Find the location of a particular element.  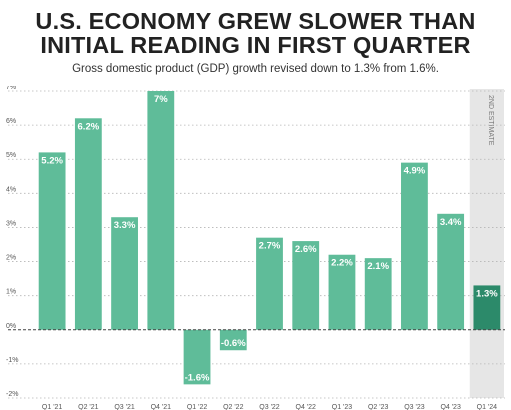

bar-value-label: 3.4% is located at coordinates (451, 222).